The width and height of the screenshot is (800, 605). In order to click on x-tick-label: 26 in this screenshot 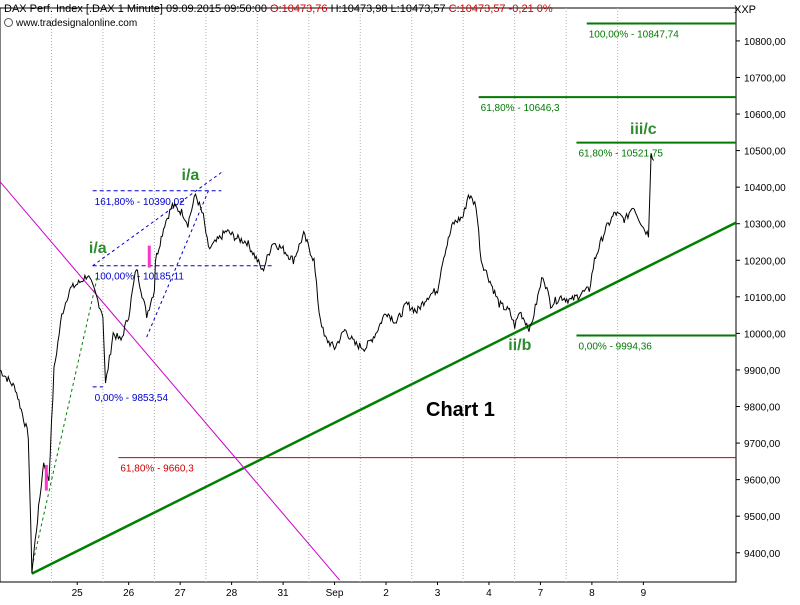, I will do `click(129, 593)`.